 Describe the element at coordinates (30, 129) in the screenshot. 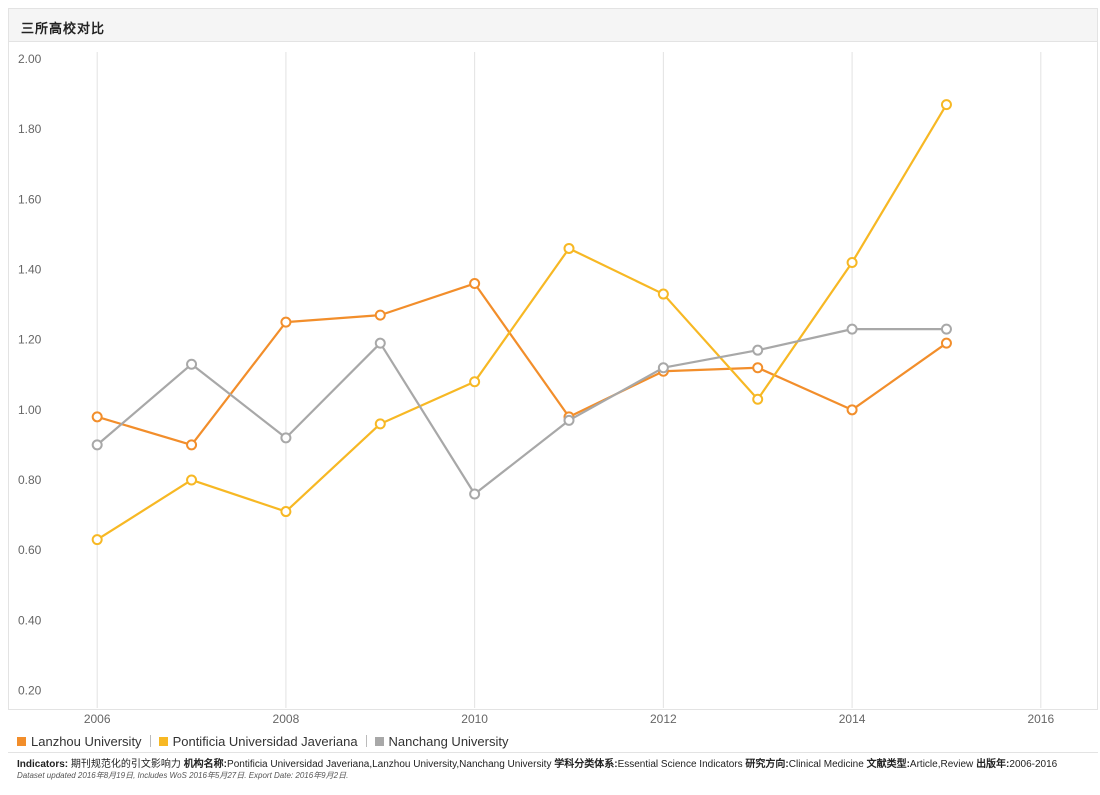

I see `y-tick-label: 1.80` at that location.